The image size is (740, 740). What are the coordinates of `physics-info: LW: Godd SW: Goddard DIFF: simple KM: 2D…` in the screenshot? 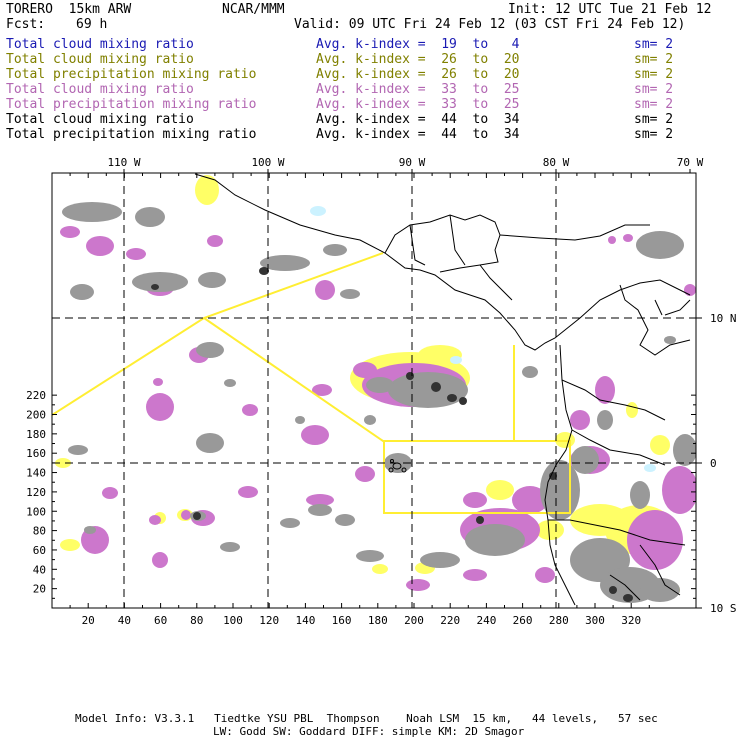 It's located at (369, 731).